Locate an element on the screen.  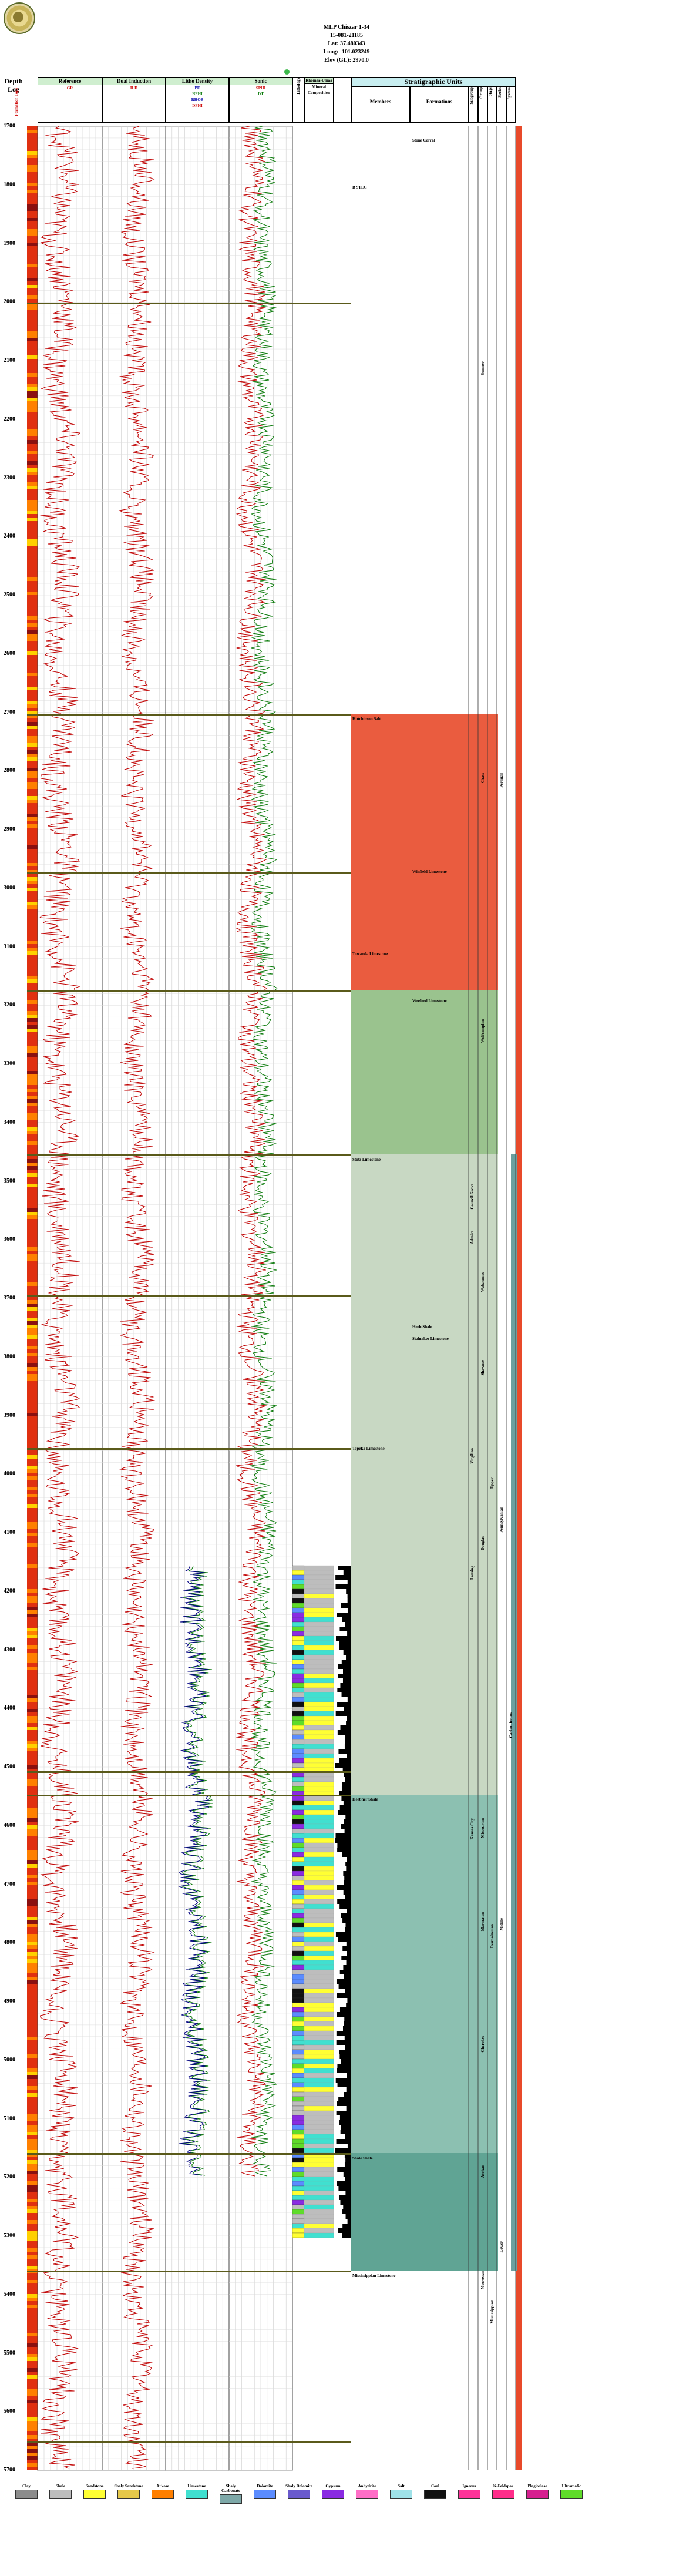
depth-label: 2000 is located at coordinates (9, 301).